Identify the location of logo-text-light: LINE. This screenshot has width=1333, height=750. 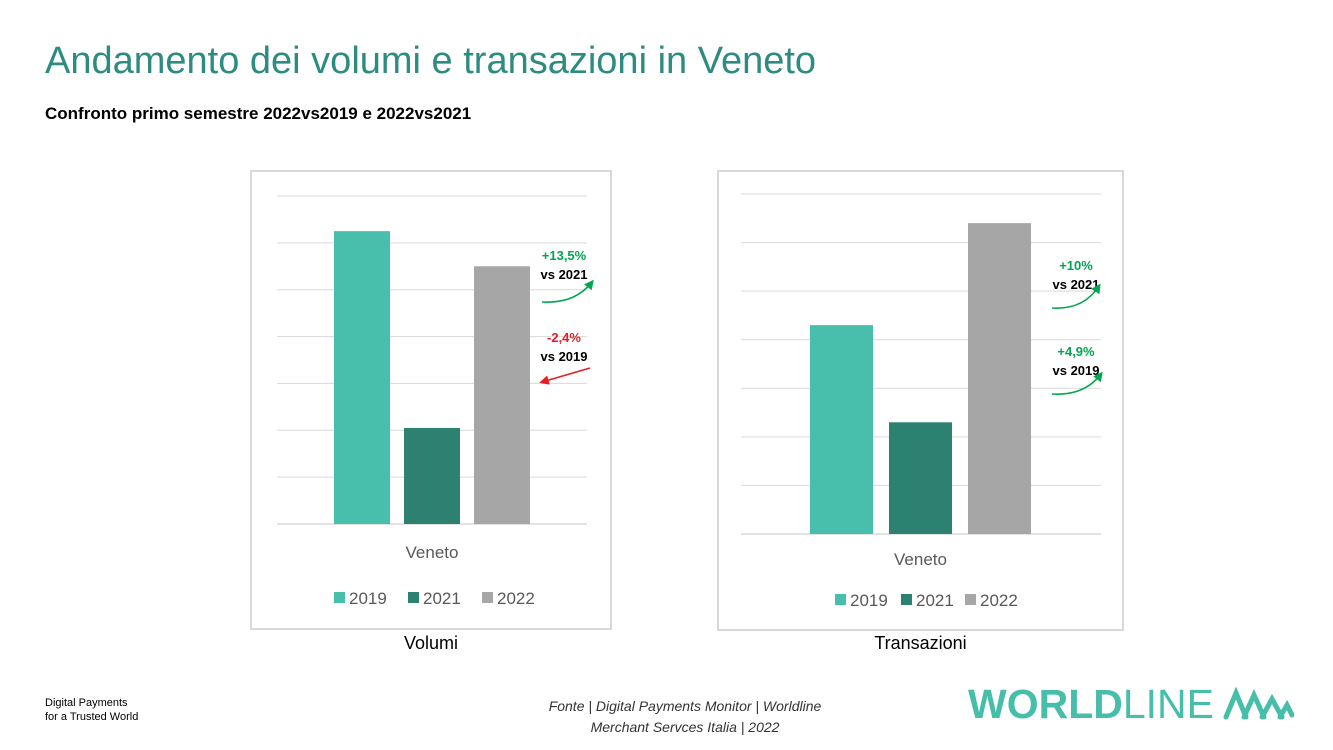
(1168, 703).